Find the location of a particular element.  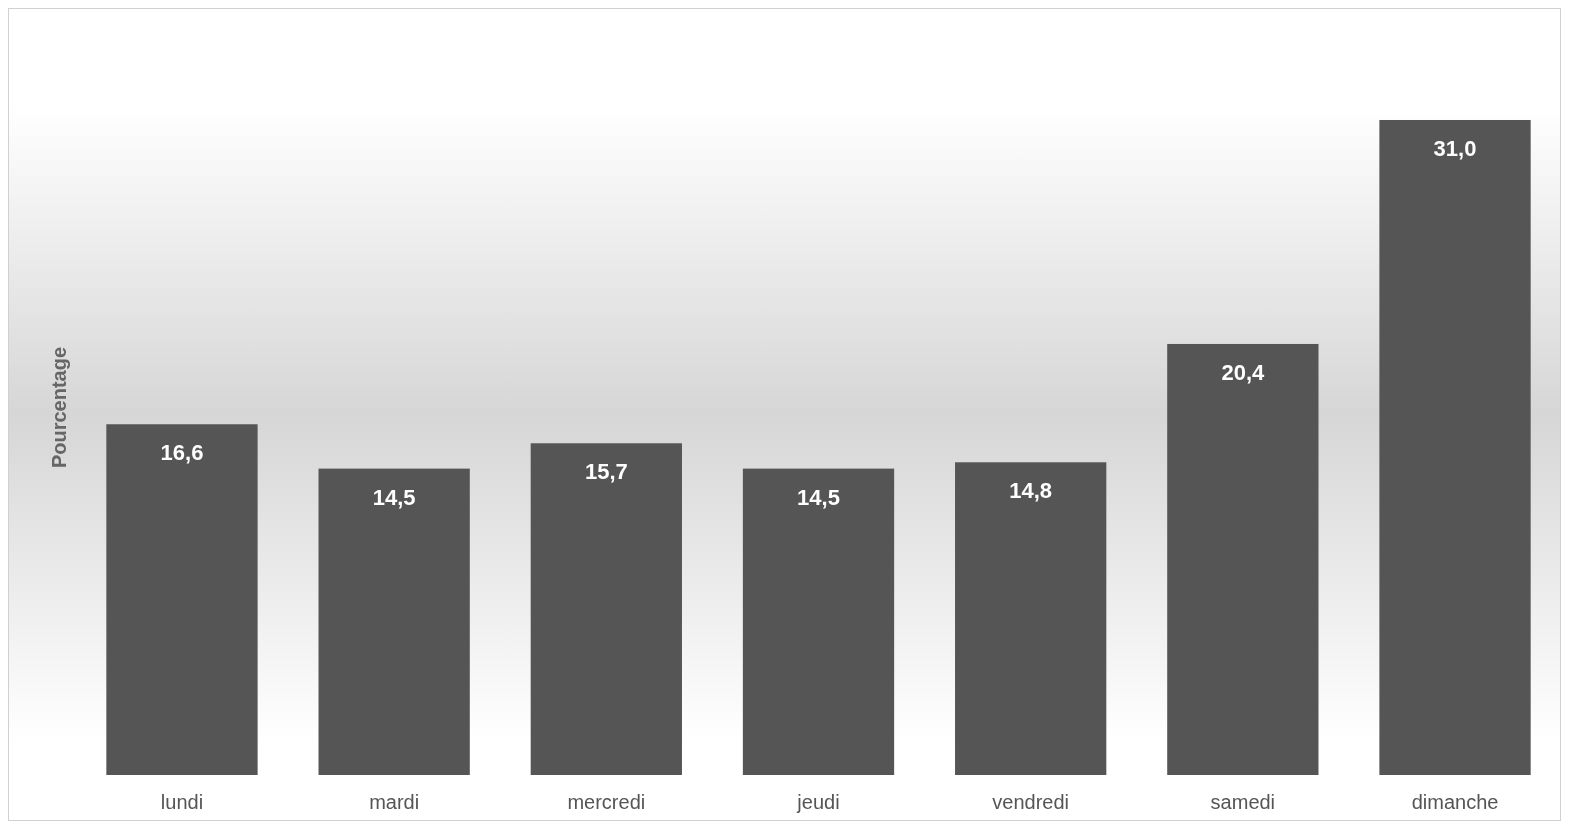

x-tick-label: jeudi is located at coordinates (818, 802).